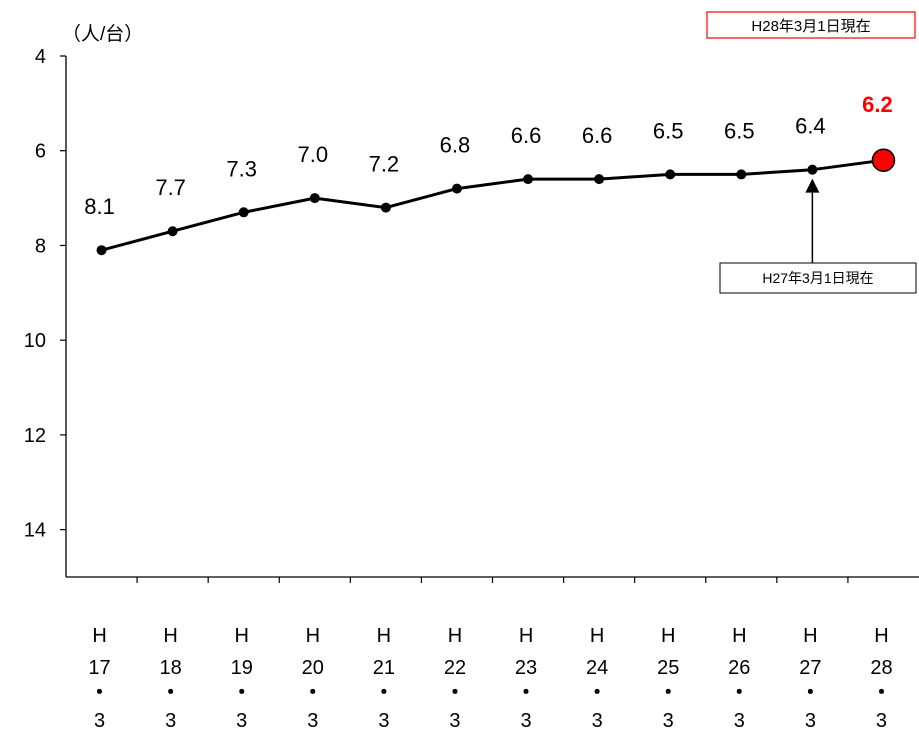 Image resolution: width=919 pixels, height=730 pixels. I want to click on y-unit-label: （人/台）, so click(102, 34).